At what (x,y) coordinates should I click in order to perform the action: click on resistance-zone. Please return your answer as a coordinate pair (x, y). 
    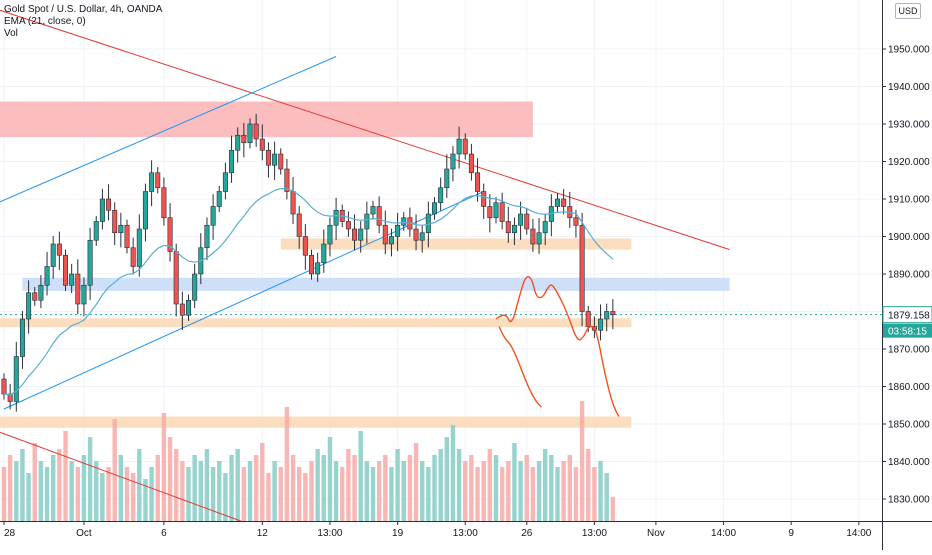
    Looking at the image, I should click on (266, 119).